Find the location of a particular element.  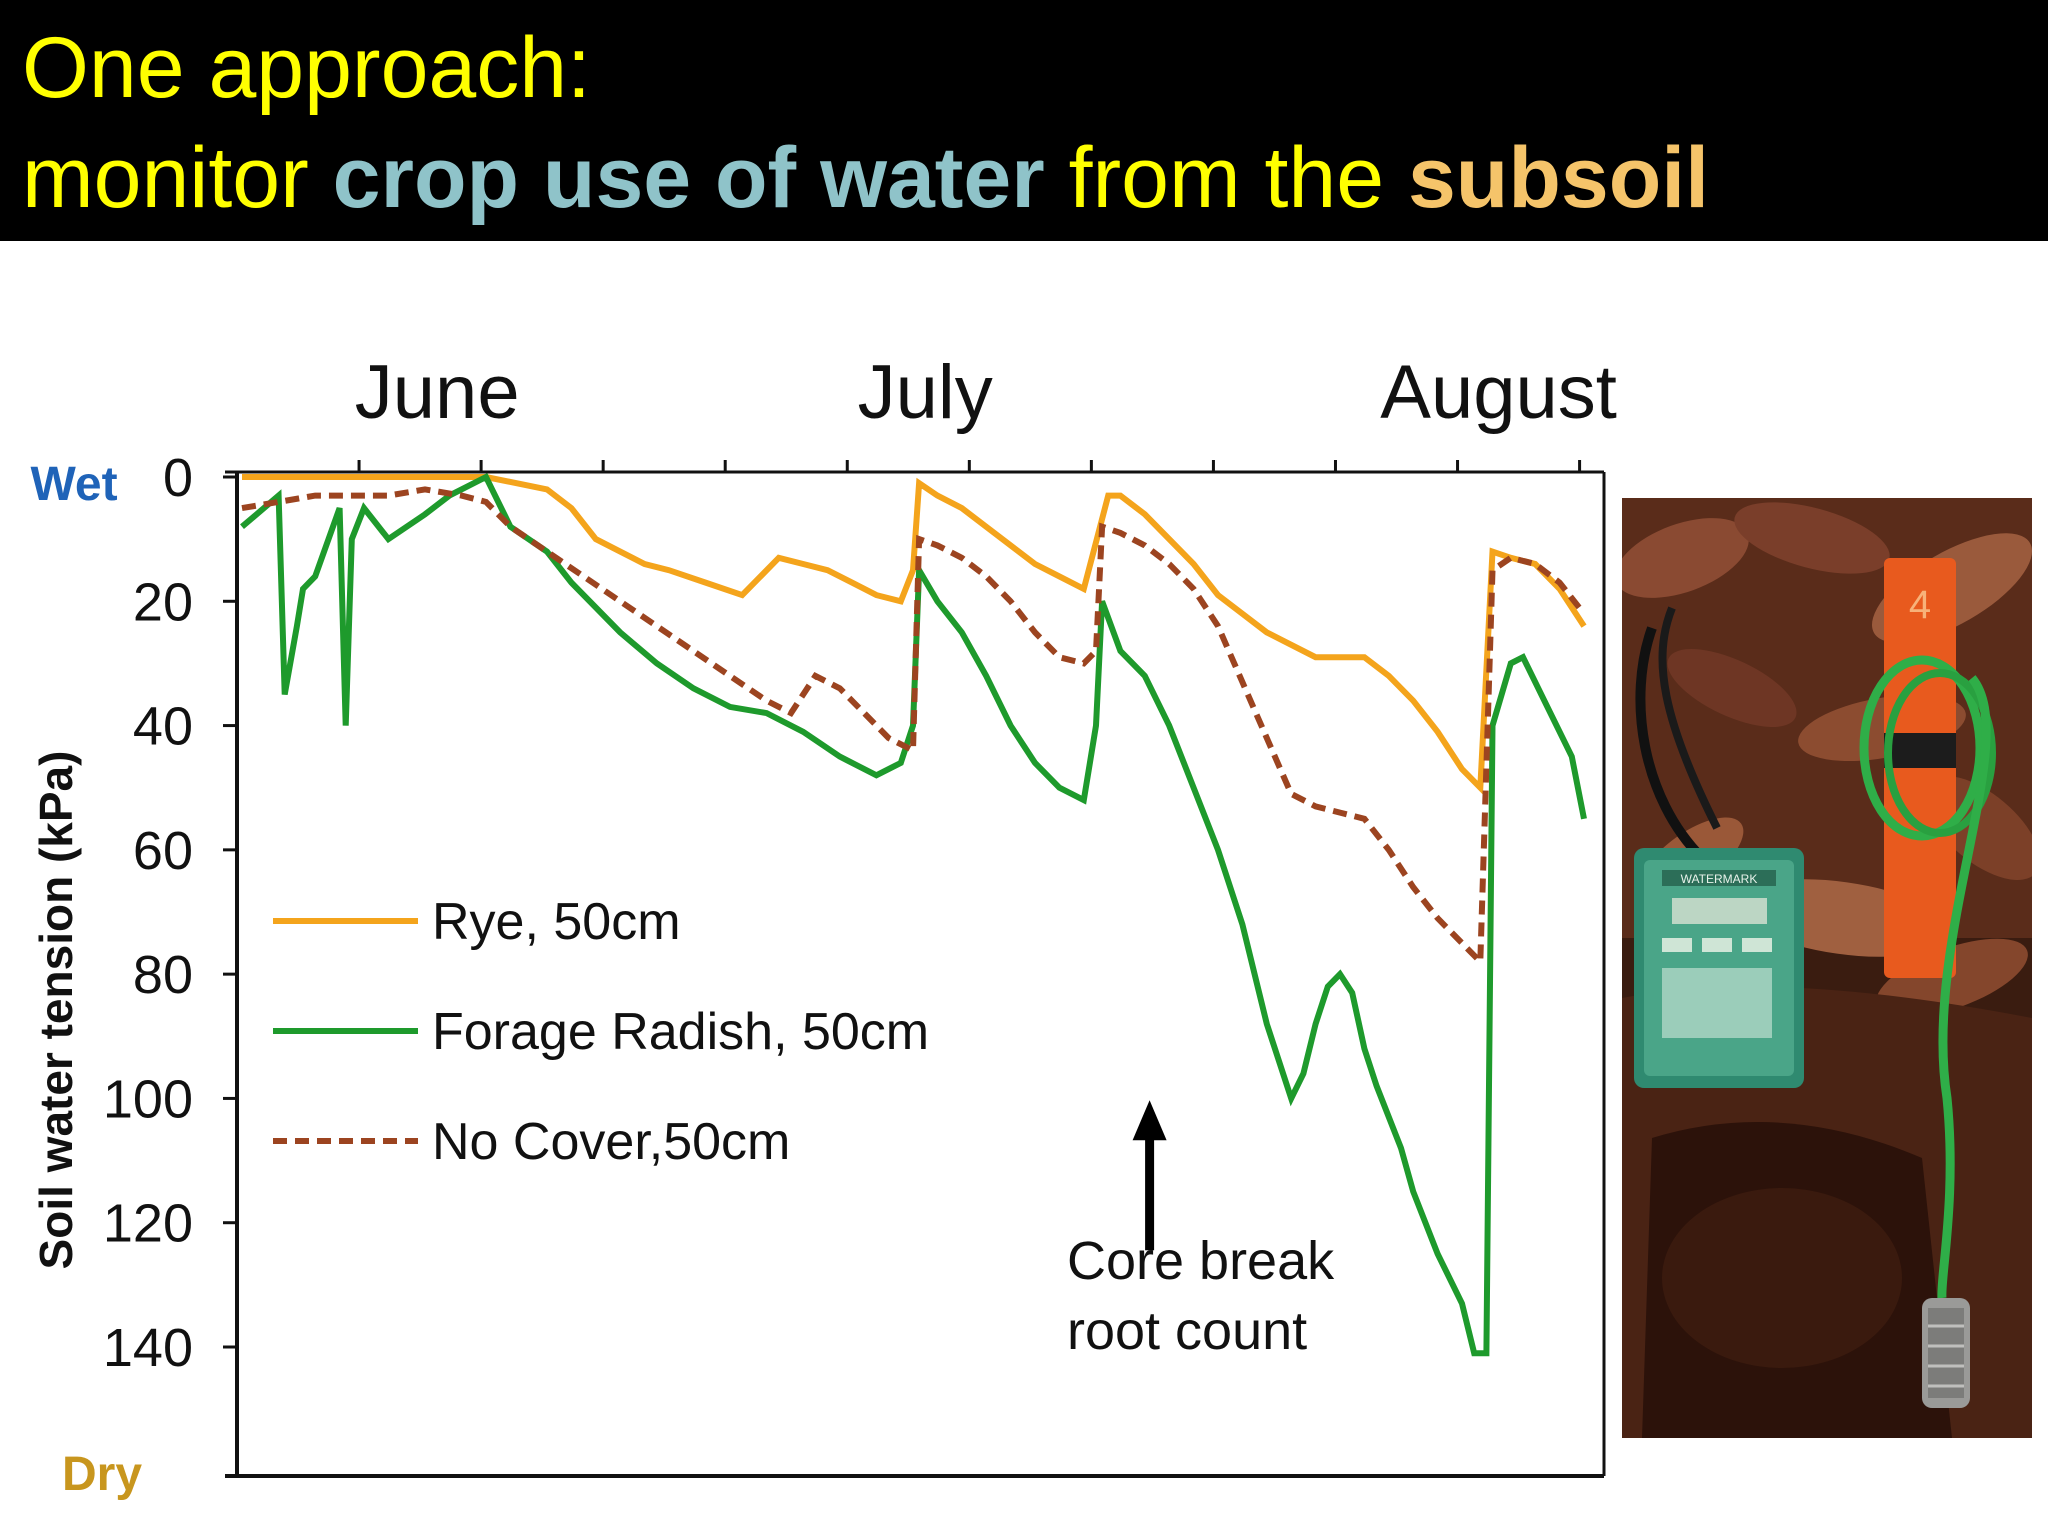

chart-annotation: Core break root count is located at coordinates (1201, 1230).